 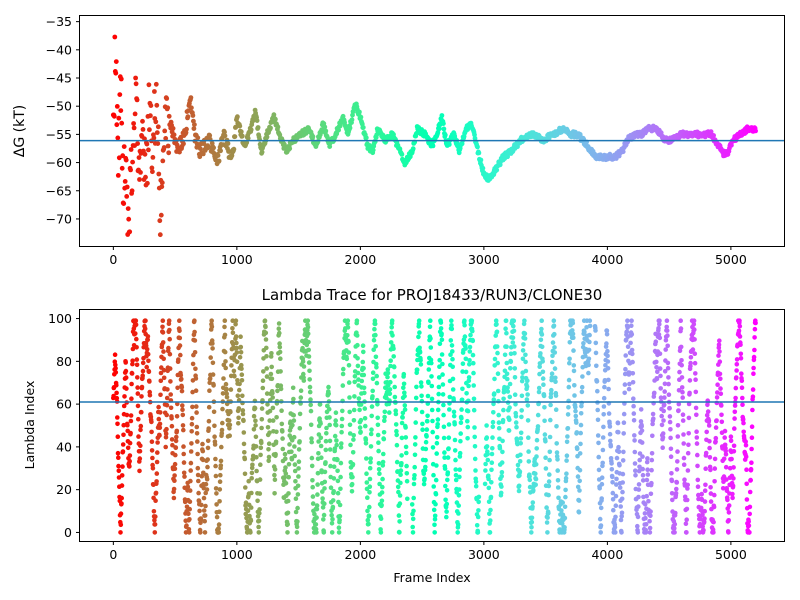 I want to click on dg-y-tick-label: −70, so click(x=59, y=218).